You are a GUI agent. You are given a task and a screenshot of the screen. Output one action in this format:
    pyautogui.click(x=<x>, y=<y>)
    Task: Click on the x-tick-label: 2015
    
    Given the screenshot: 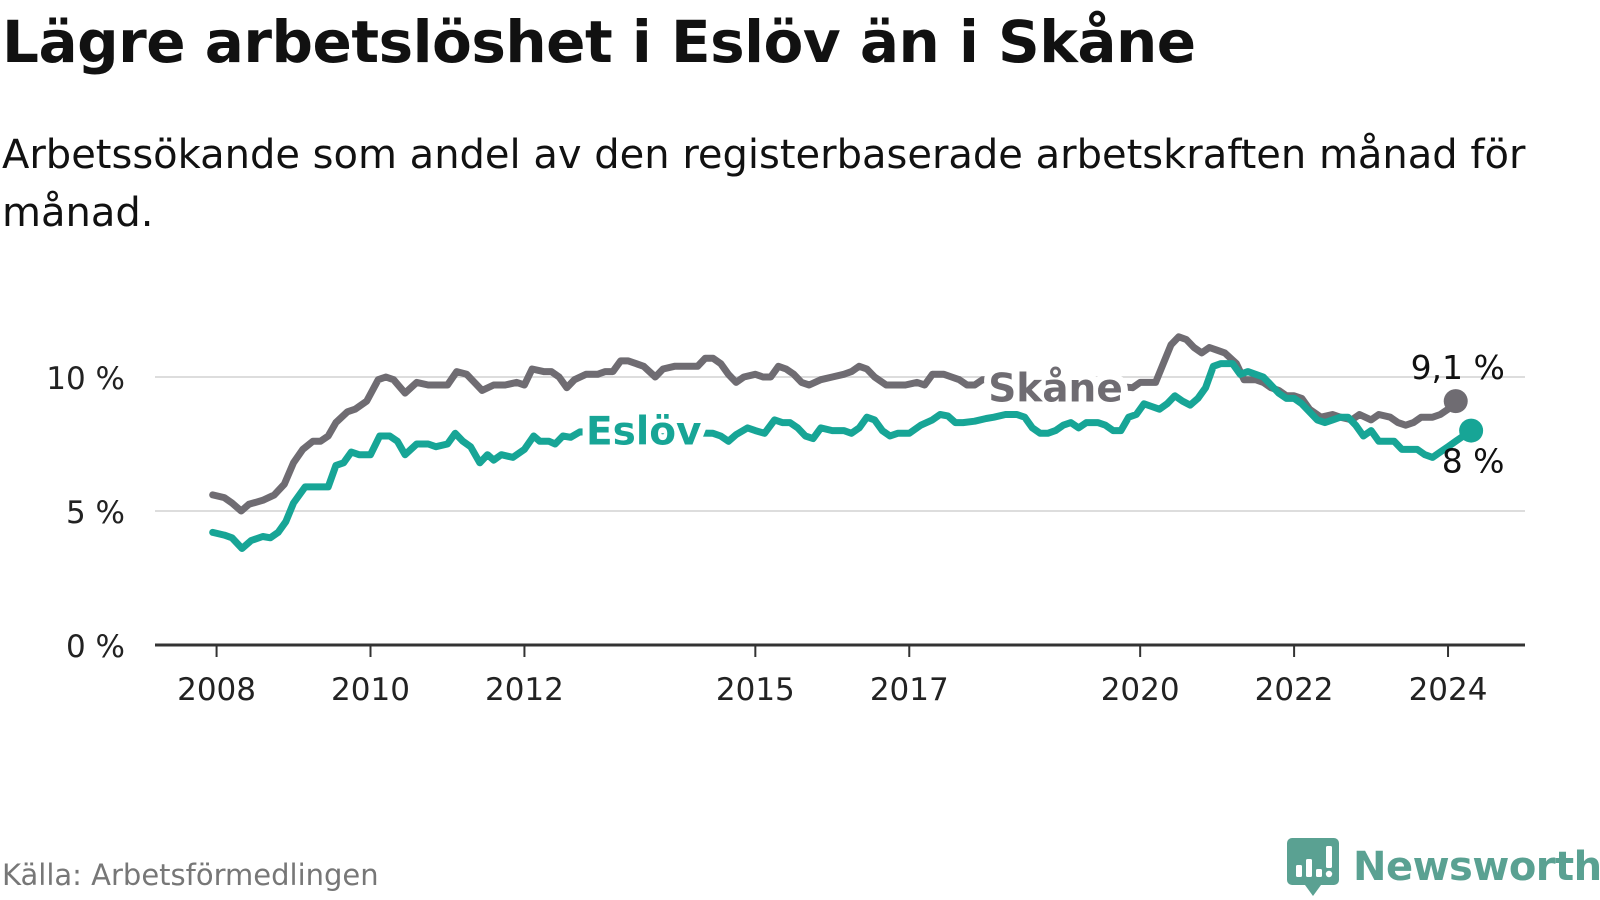 What is the action you would take?
    pyautogui.click(x=755, y=690)
    